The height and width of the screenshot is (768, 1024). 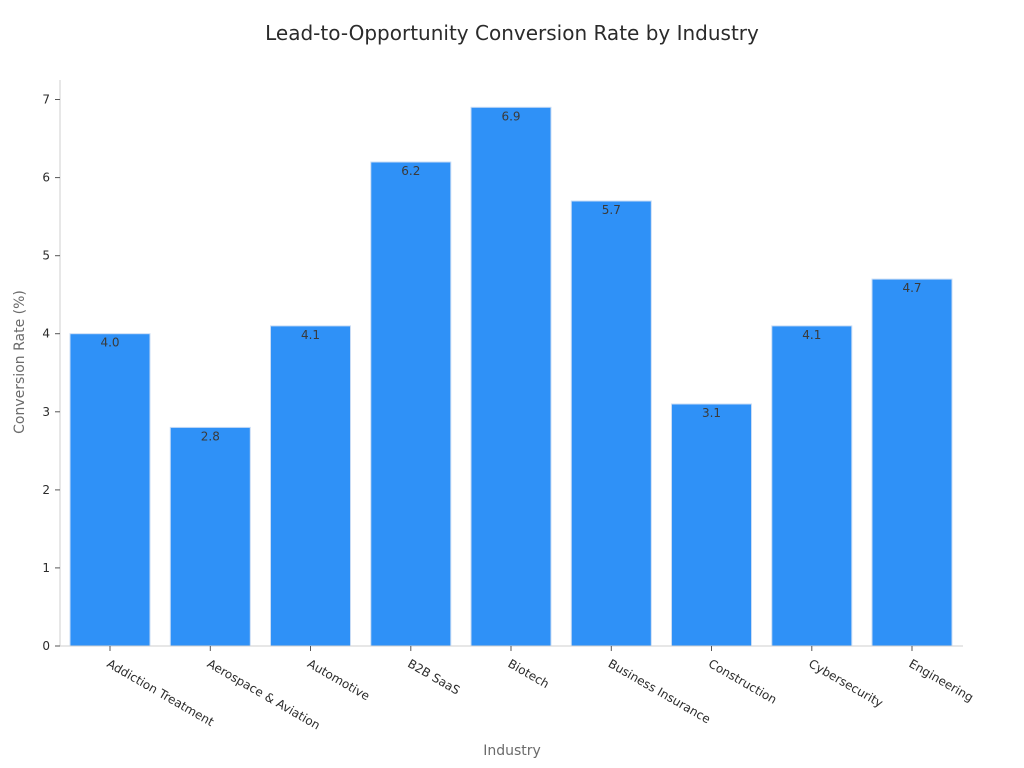 What do you see at coordinates (742, 681) in the screenshot?
I see `x-tick-label-6: Construction` at bounding box center [742, 681].